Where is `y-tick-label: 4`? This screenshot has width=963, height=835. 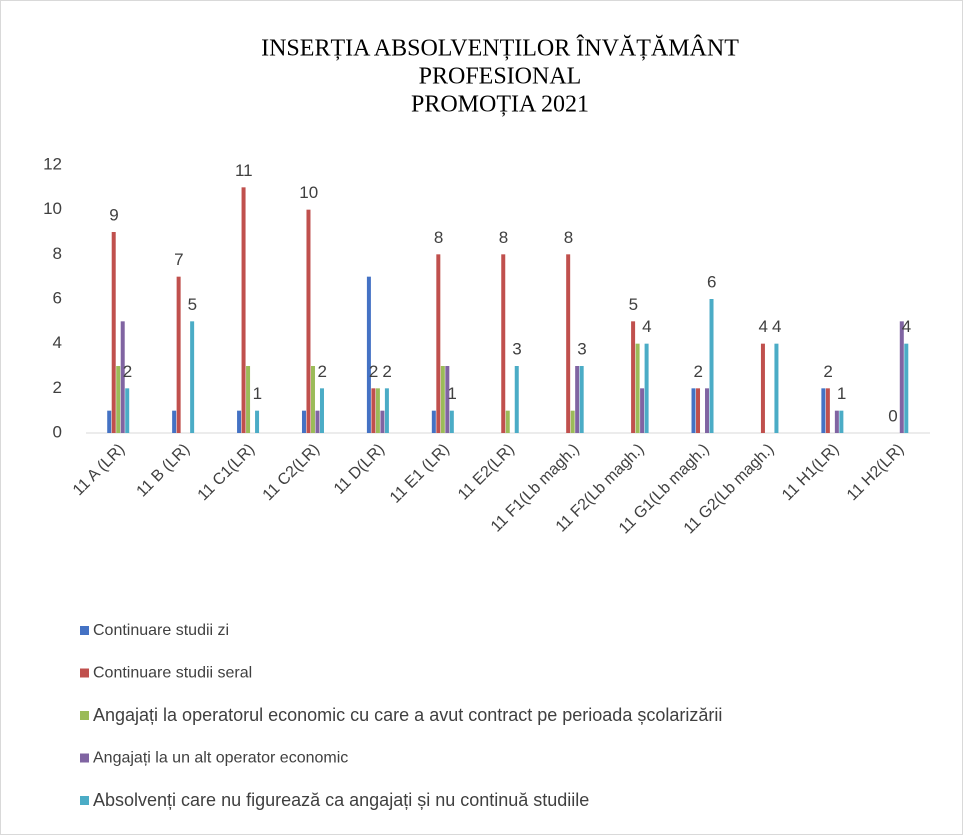
y-tick-label: 4 is located at coordinates (57, 342).